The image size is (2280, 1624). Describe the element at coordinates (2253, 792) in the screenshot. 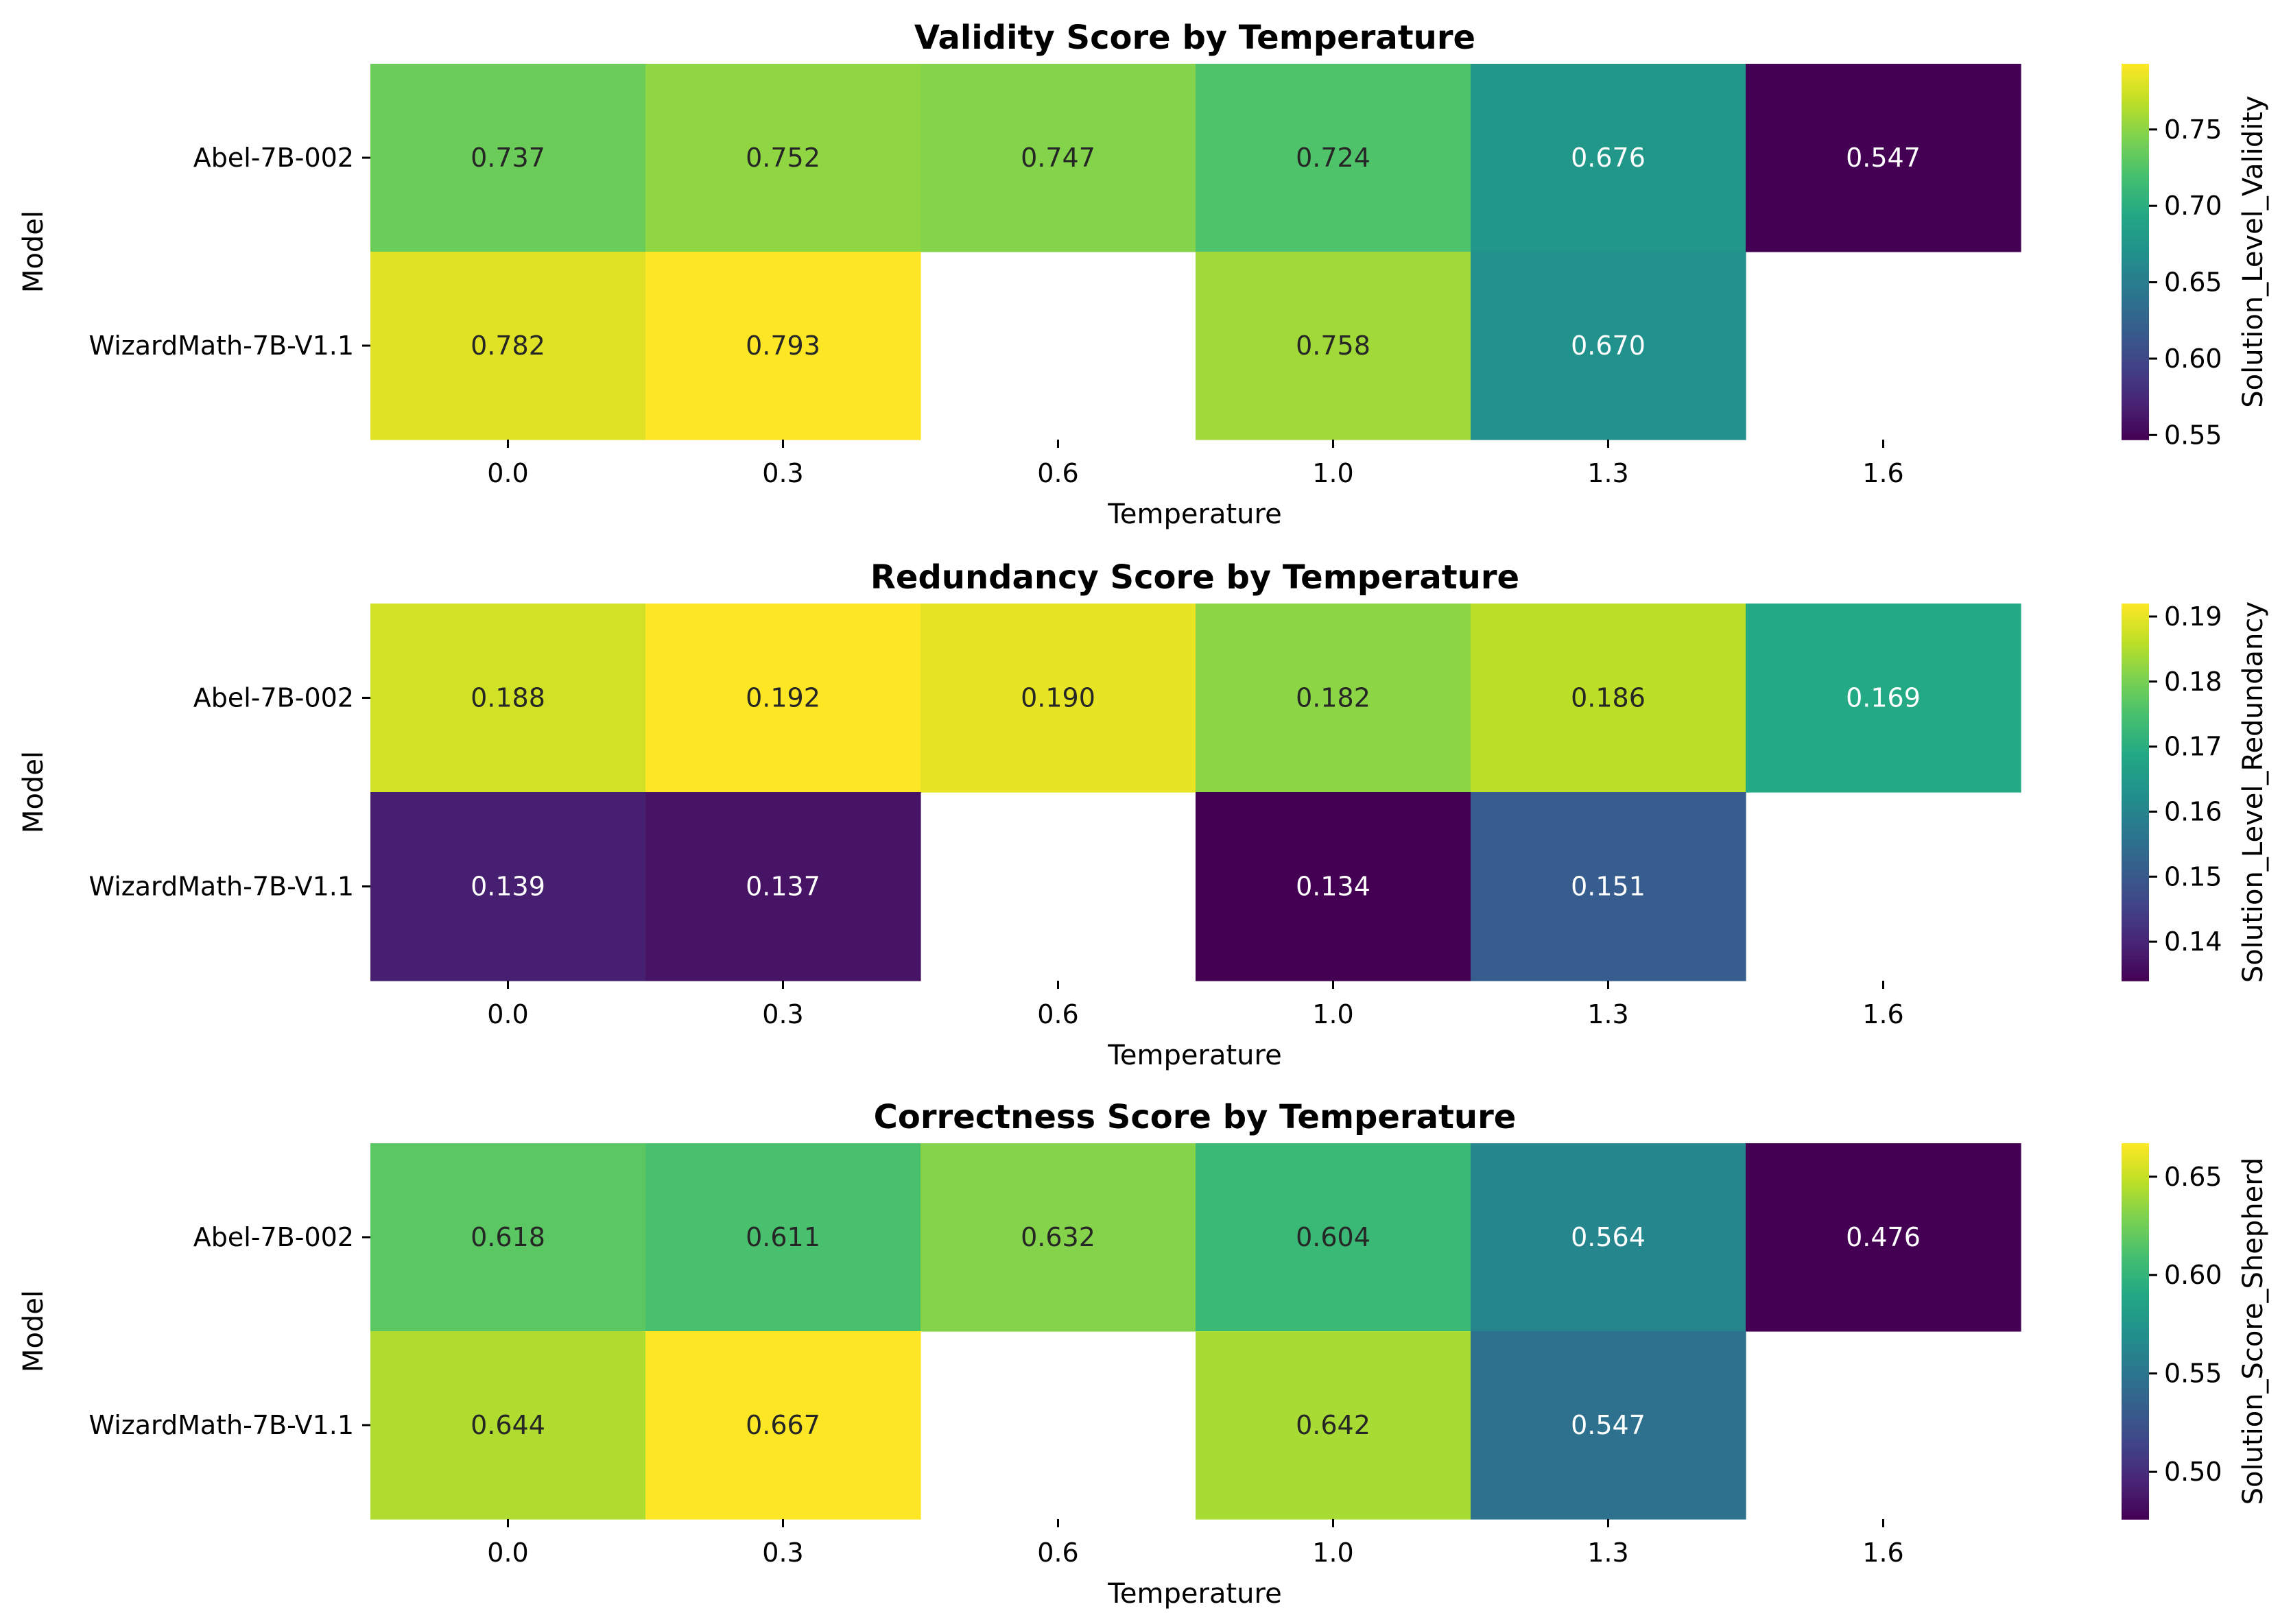

I see `colorbar-label: Solution_Level_Redundancy` at that location.